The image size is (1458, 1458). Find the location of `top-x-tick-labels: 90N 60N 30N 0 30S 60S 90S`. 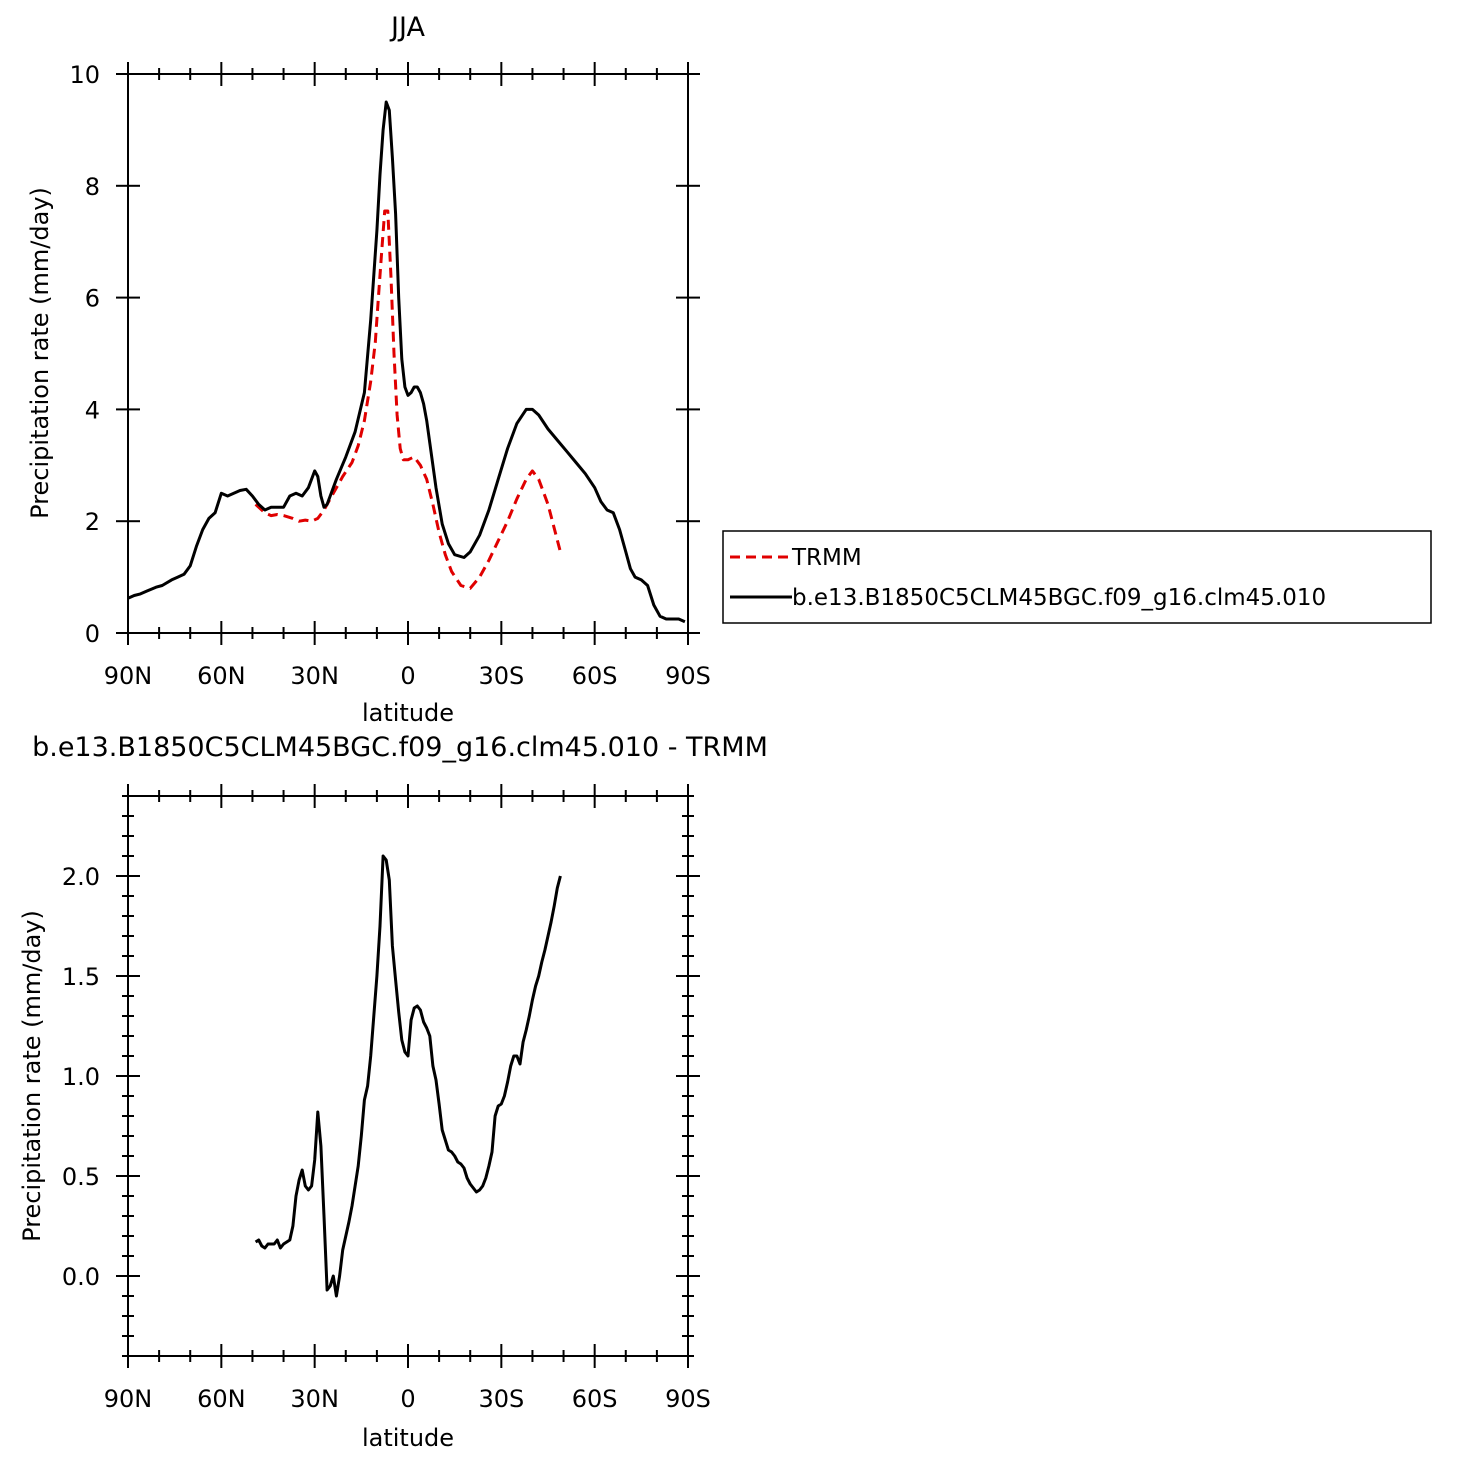

top-x-tick-labels: 90N 60N 30N 0 30S 60S 90S is located at coordinates (407, 676).